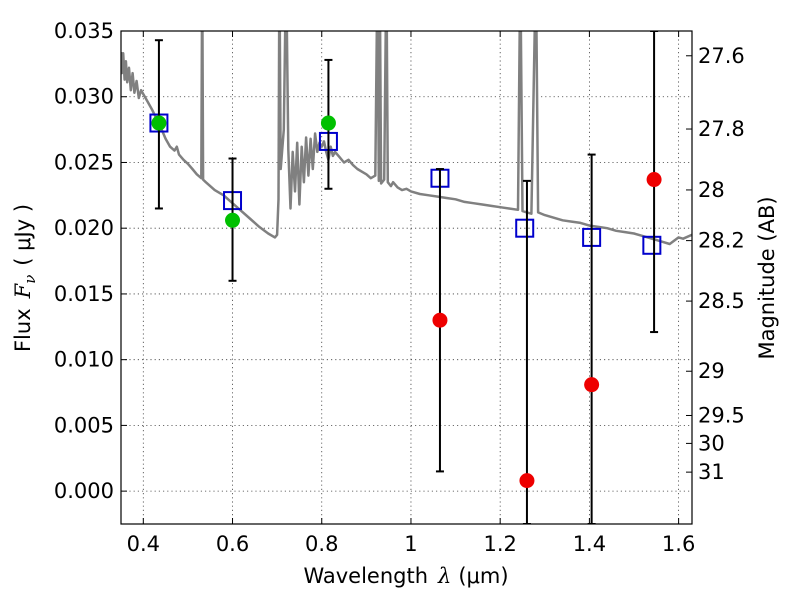 The image size is (800, 600). Describe the element at coordinates (23, 235) in the screenshot. I see `y-axis-unit: ( μJy )` at that location.